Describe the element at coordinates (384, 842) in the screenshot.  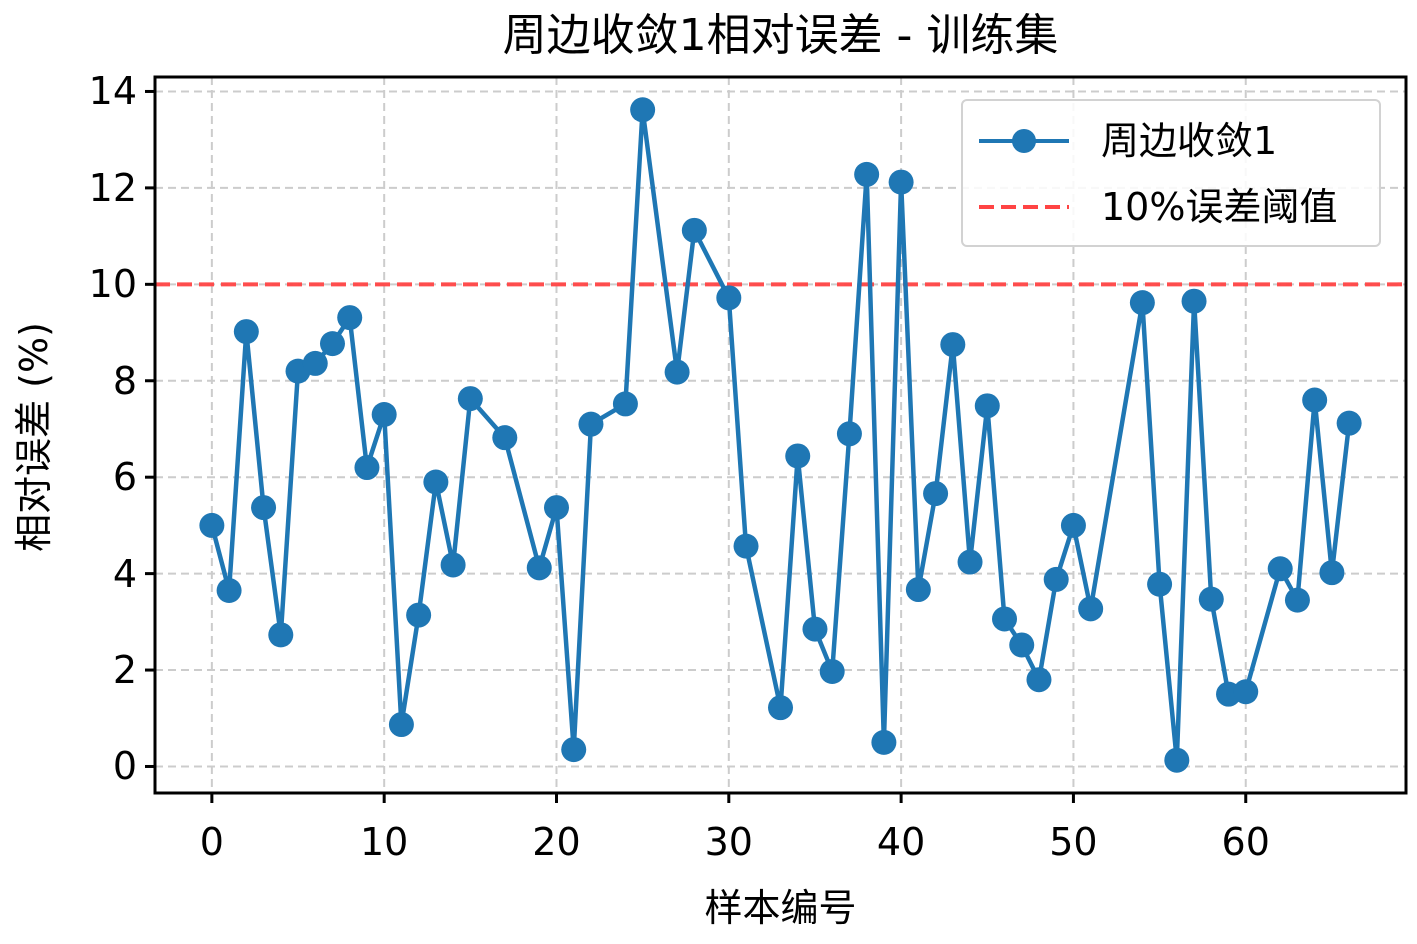
I see `x-tick-label: 10` at that location.